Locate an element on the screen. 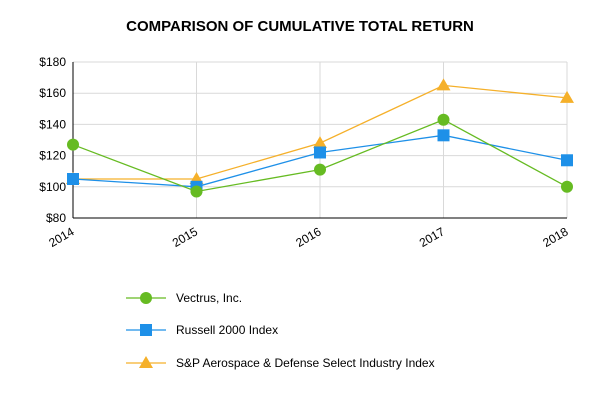  y-tick-label: $120 is located at coordinates (52, 156).